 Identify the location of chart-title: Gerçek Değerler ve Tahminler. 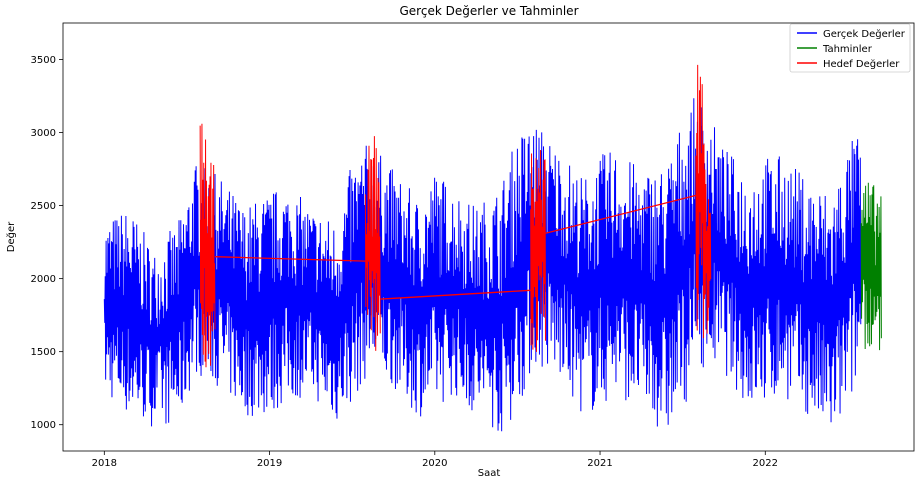
(489, 11).